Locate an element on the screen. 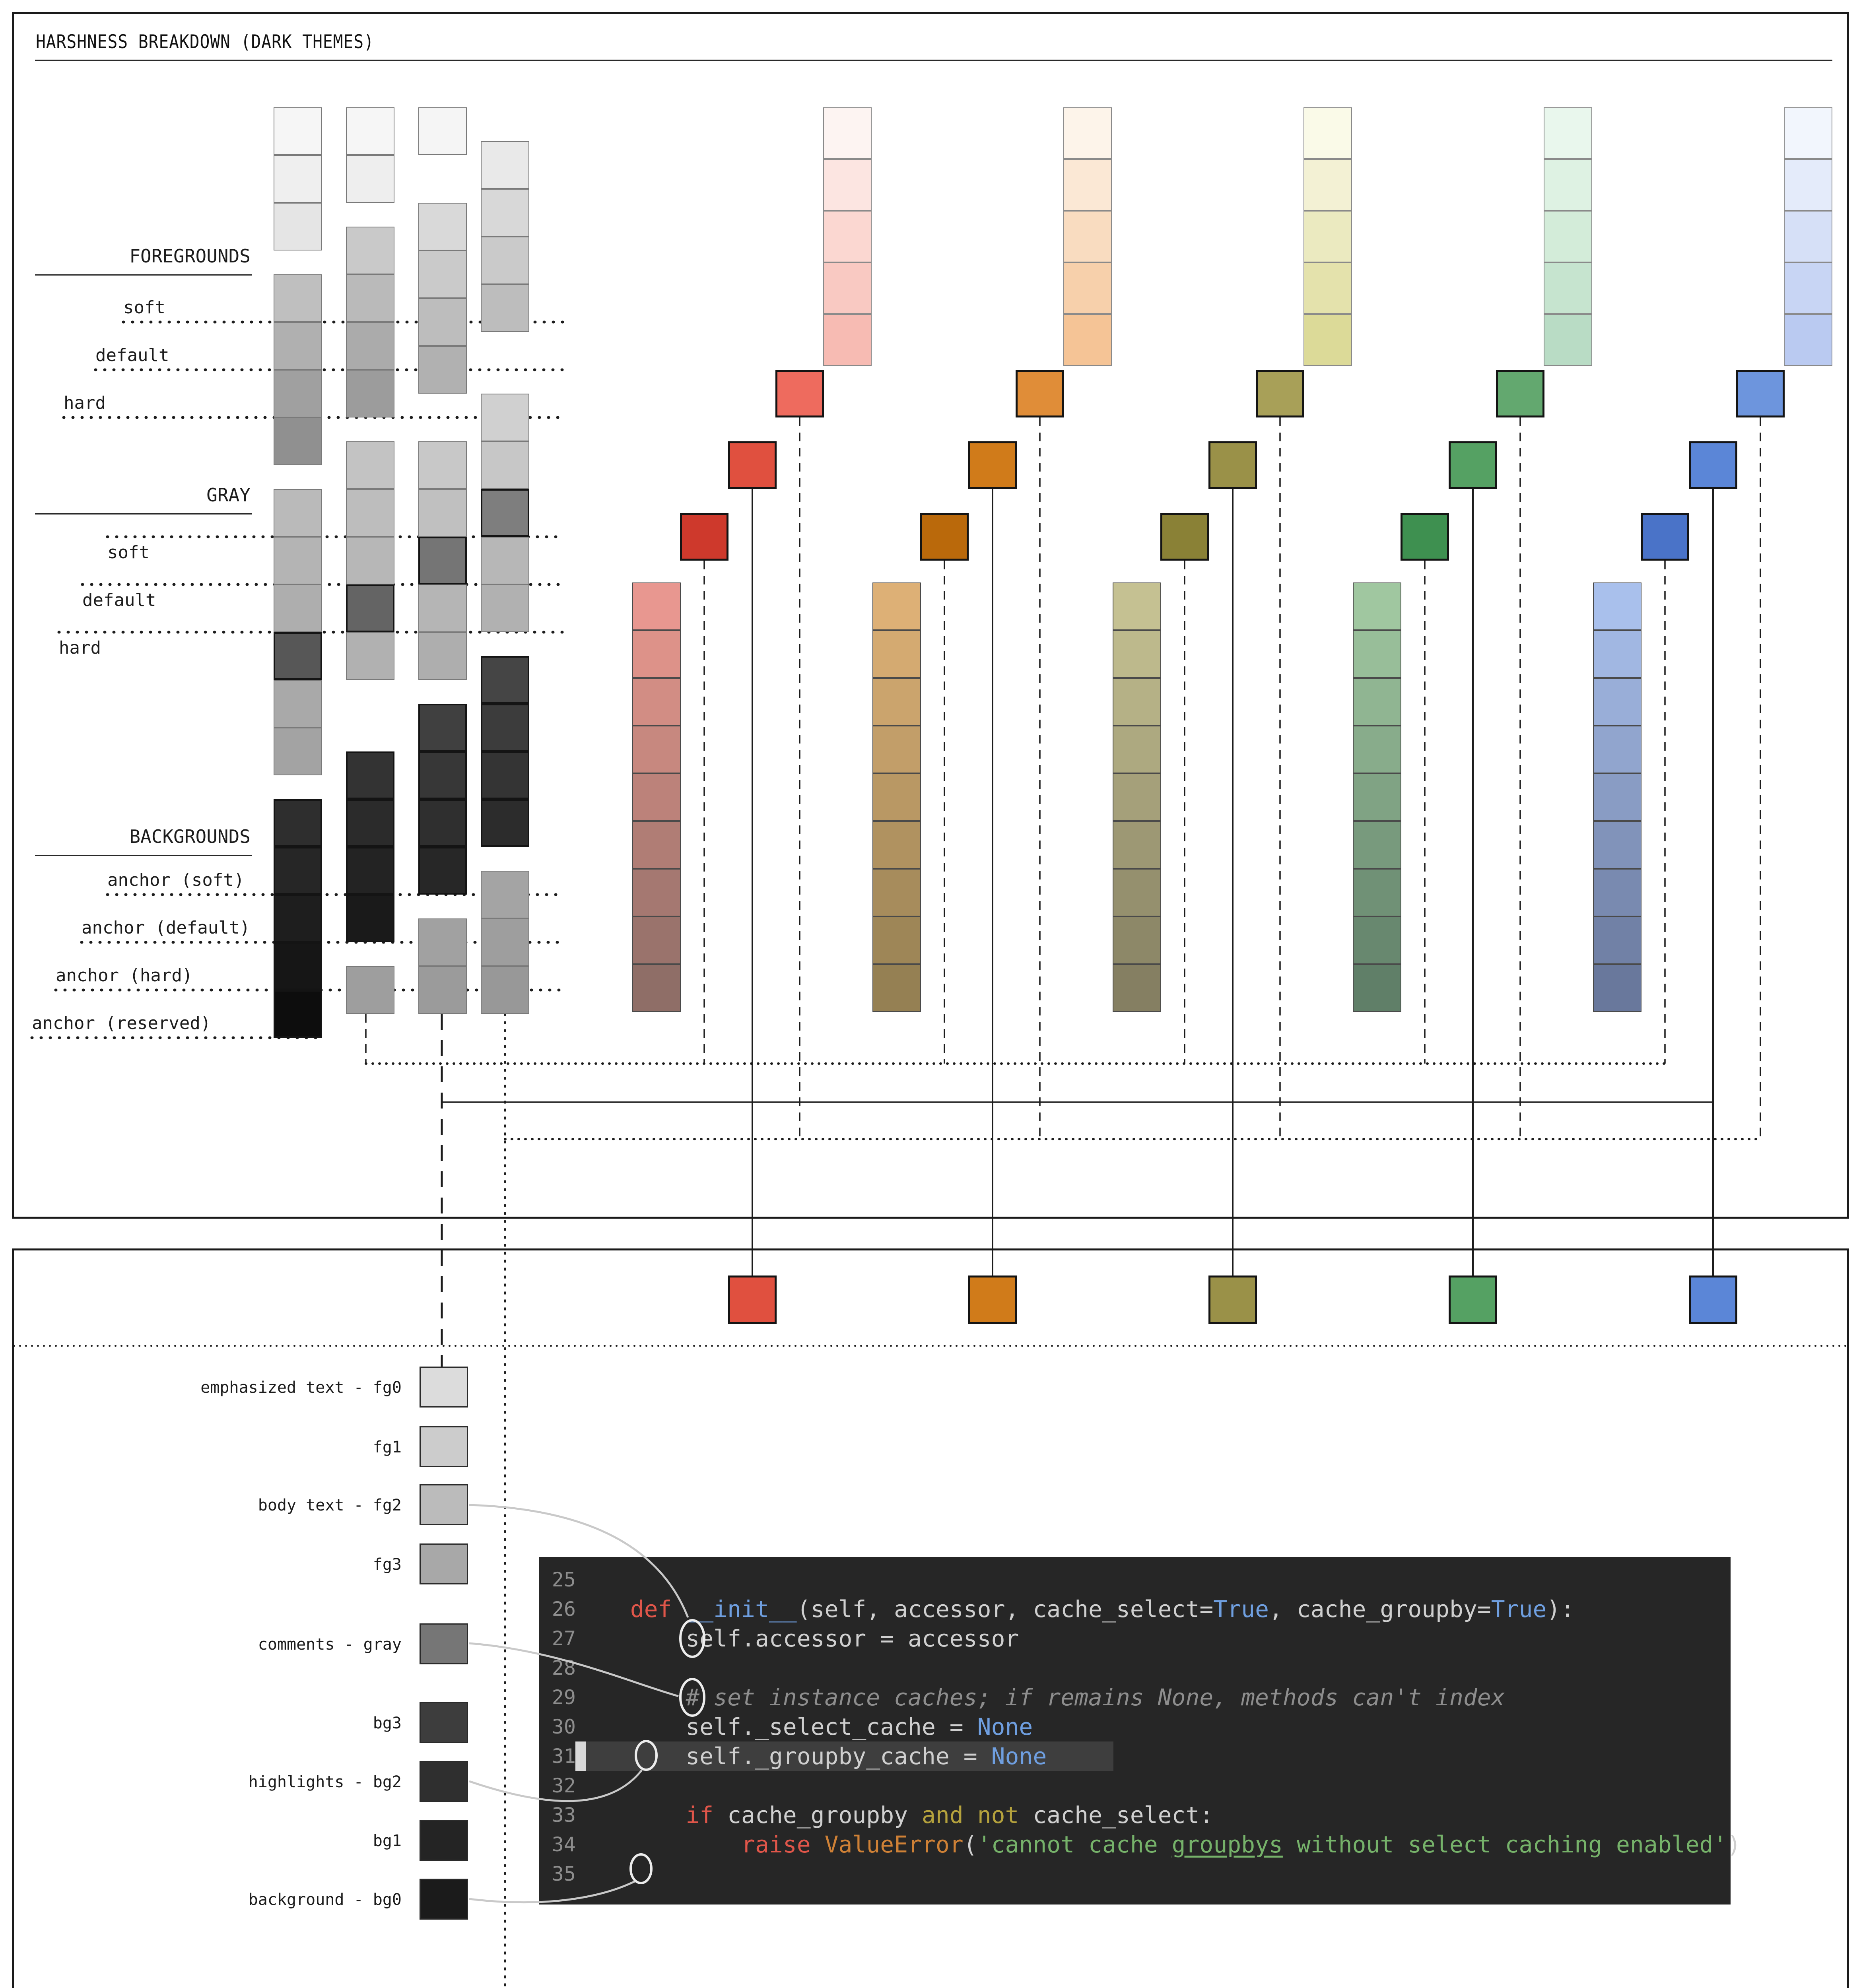  palette-swatch-fg1 is located at coordinates (444, 1446).